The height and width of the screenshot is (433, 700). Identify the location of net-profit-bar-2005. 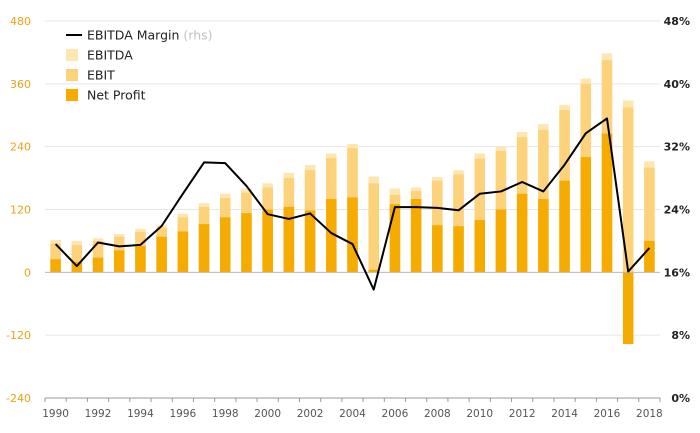
(373, 271).